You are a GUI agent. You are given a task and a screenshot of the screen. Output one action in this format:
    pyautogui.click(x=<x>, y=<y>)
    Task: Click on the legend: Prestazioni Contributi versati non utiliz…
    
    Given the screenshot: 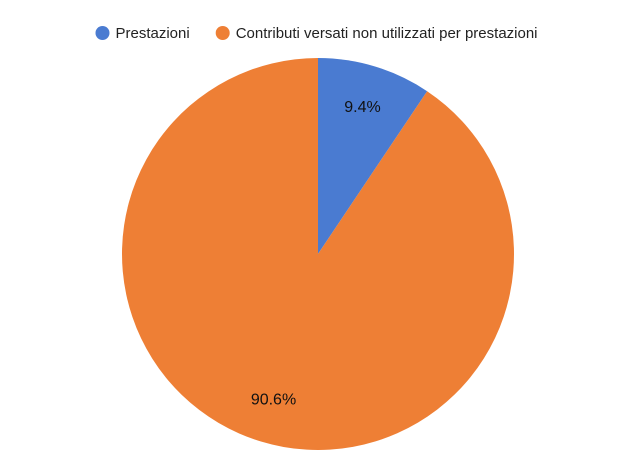 What is the action you would take?
    pyautogui.click(x=316, y=33)
    